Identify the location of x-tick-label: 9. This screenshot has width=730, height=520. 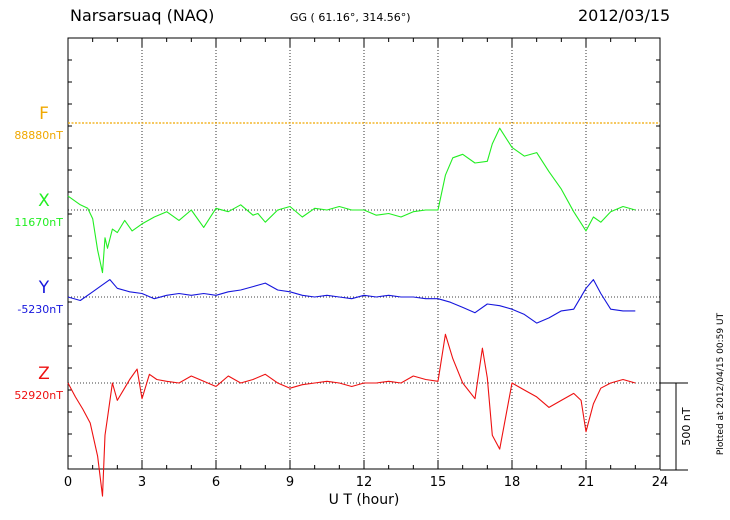
(290, 482).